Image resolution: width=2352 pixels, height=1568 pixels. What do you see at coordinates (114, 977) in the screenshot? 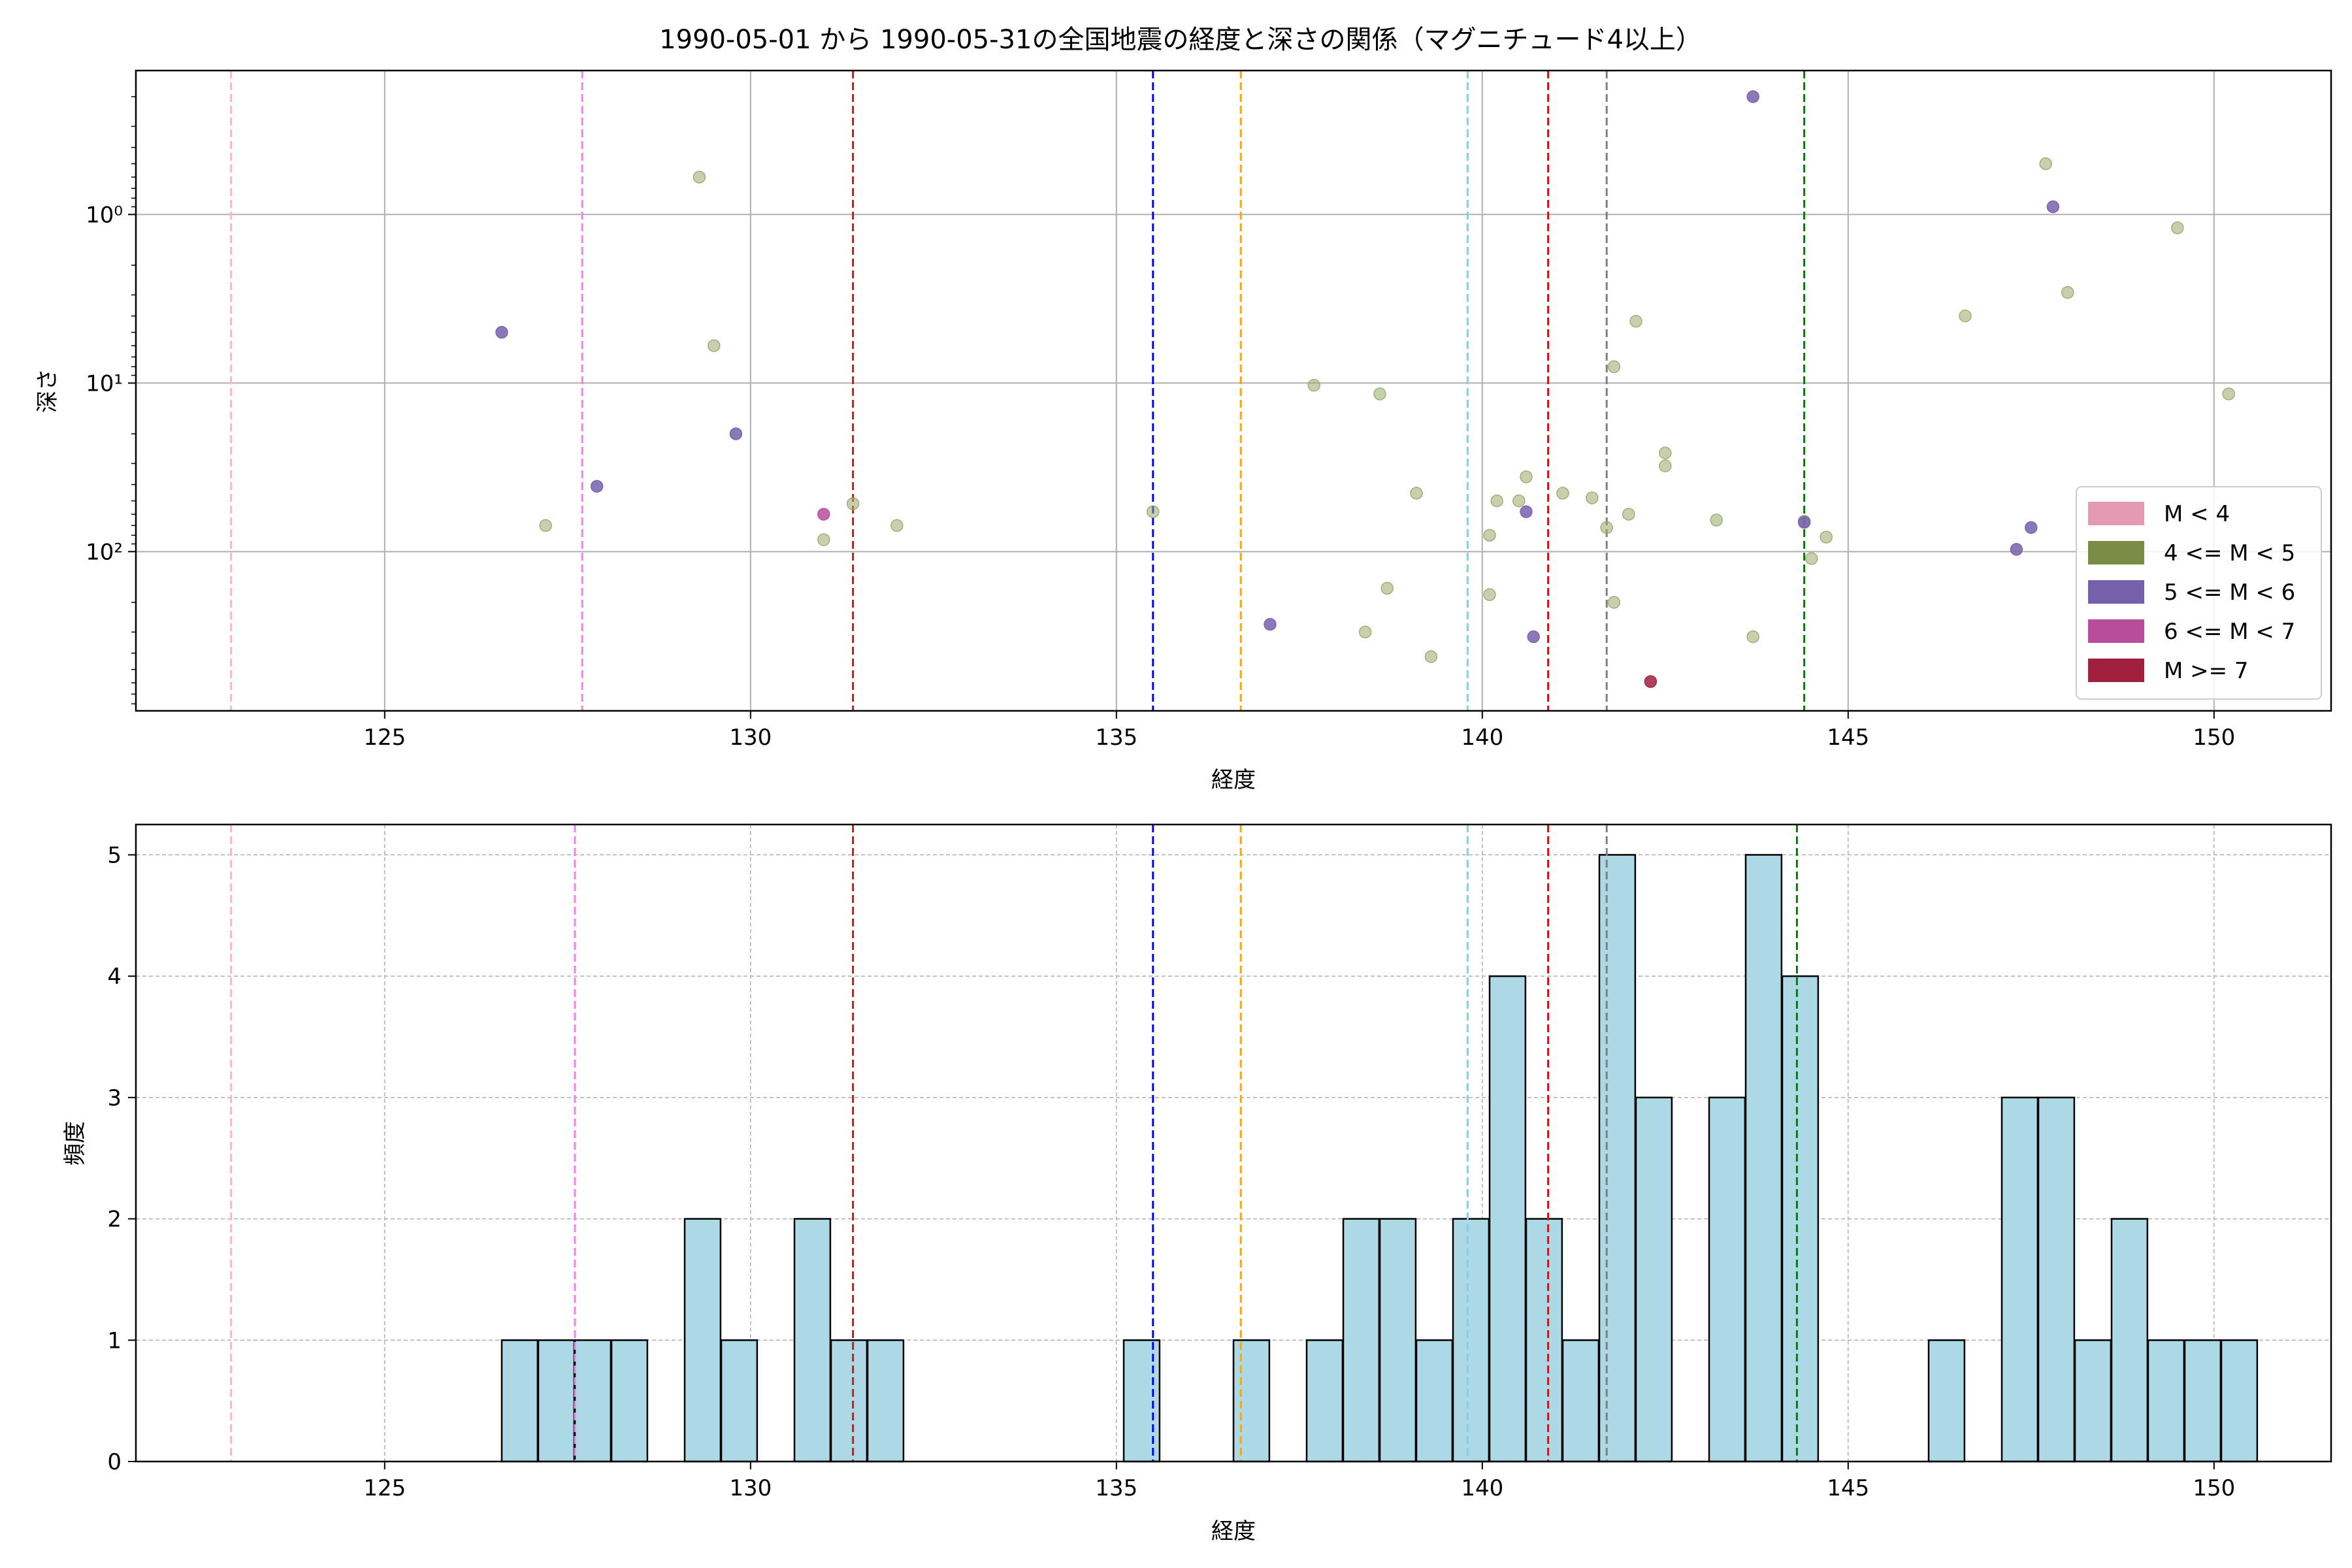
I see `histogram-y-tick-label: 4` at bounding box center [114, 977].